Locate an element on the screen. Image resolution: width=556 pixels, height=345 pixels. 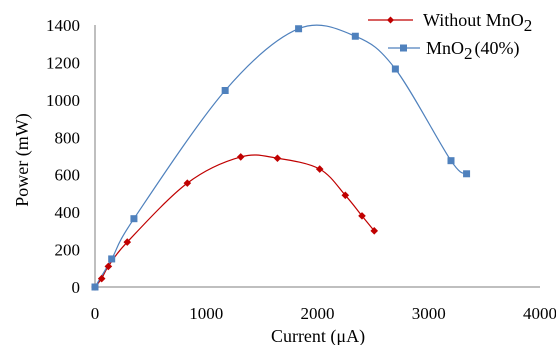
y-tick-label: 200 is located at coordinates (68, 250).